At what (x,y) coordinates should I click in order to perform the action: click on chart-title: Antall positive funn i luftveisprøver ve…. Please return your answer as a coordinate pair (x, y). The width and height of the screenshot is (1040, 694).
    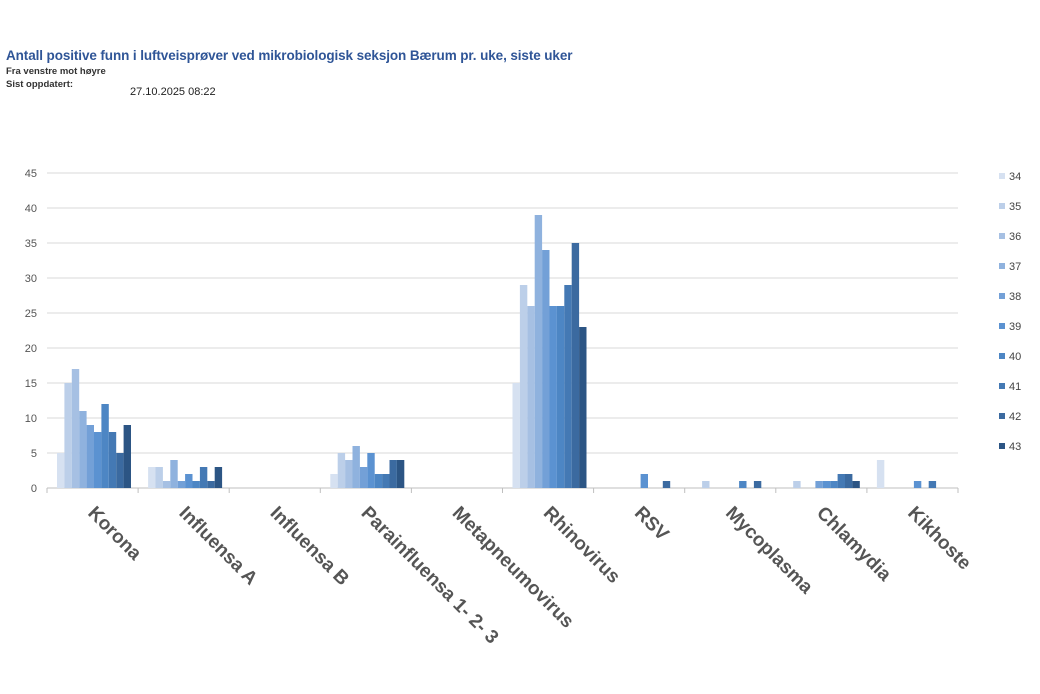
    Looking at the image, I should click on (289, 55).